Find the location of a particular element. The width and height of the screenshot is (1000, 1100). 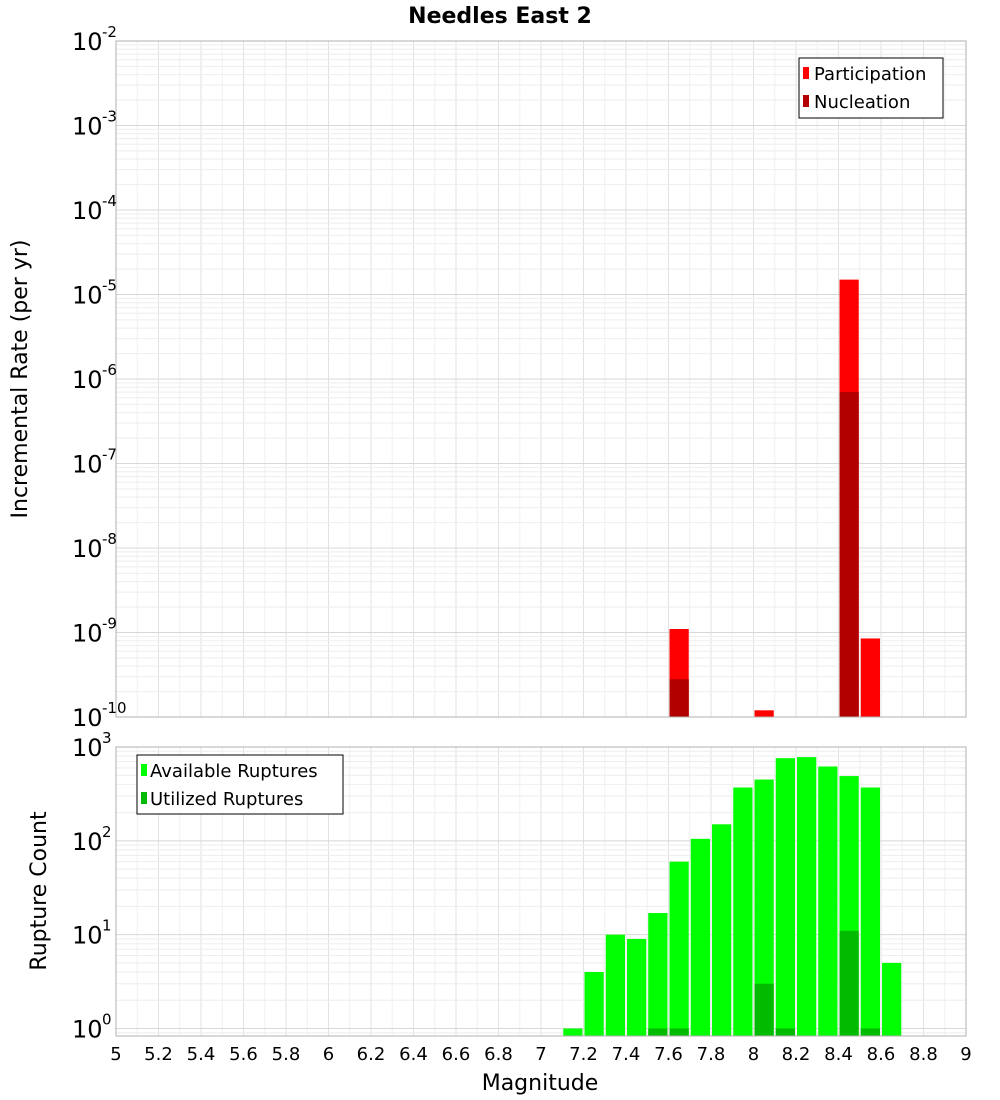

x-tick-label: 6.6 is located at coordinates (456, 1054).